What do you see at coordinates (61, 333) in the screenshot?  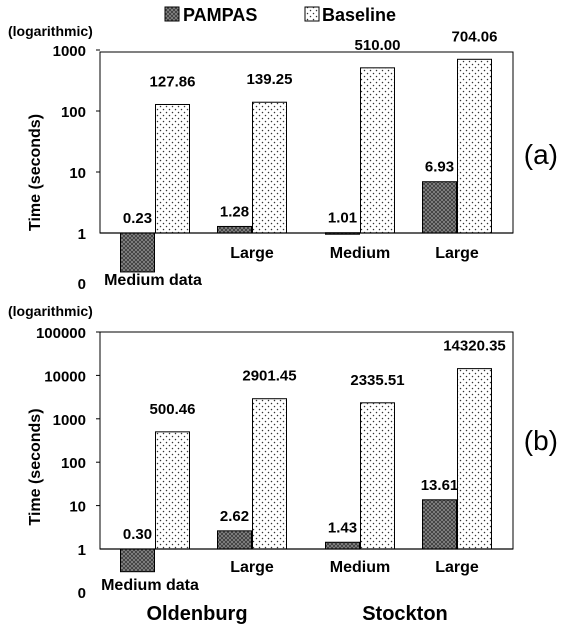 I see `y-tick-label: 100000` at bounding box center [61, 333].